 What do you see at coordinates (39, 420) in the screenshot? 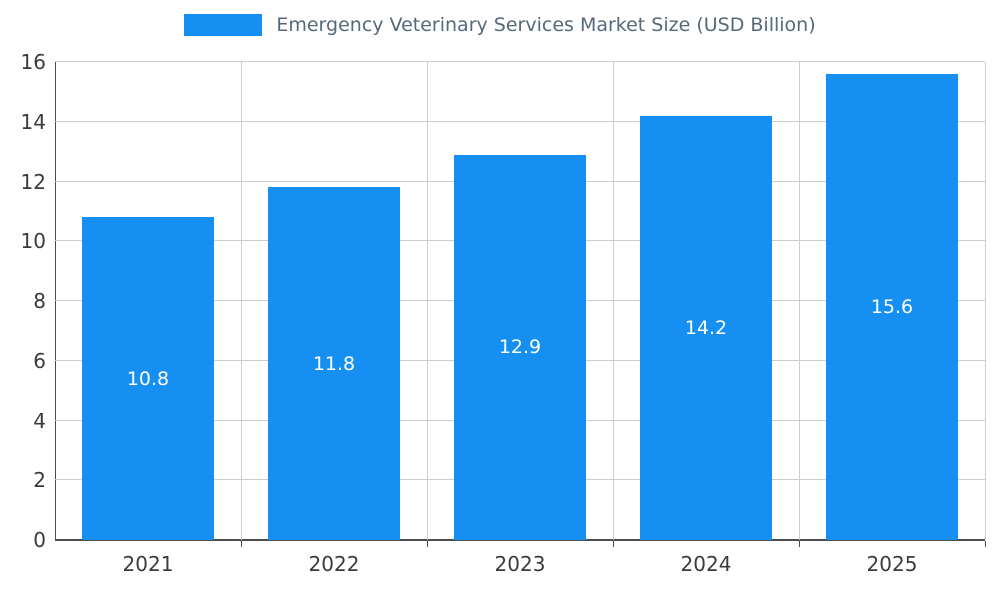
I see `y-tick-label: 4` at bounding box center [39, 420].